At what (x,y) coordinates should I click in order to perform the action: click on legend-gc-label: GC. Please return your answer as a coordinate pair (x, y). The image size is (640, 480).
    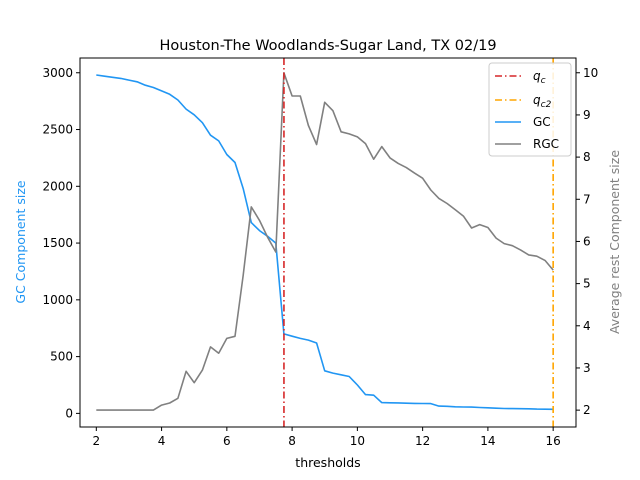
    Looking at the image, I should click on (542, 122).